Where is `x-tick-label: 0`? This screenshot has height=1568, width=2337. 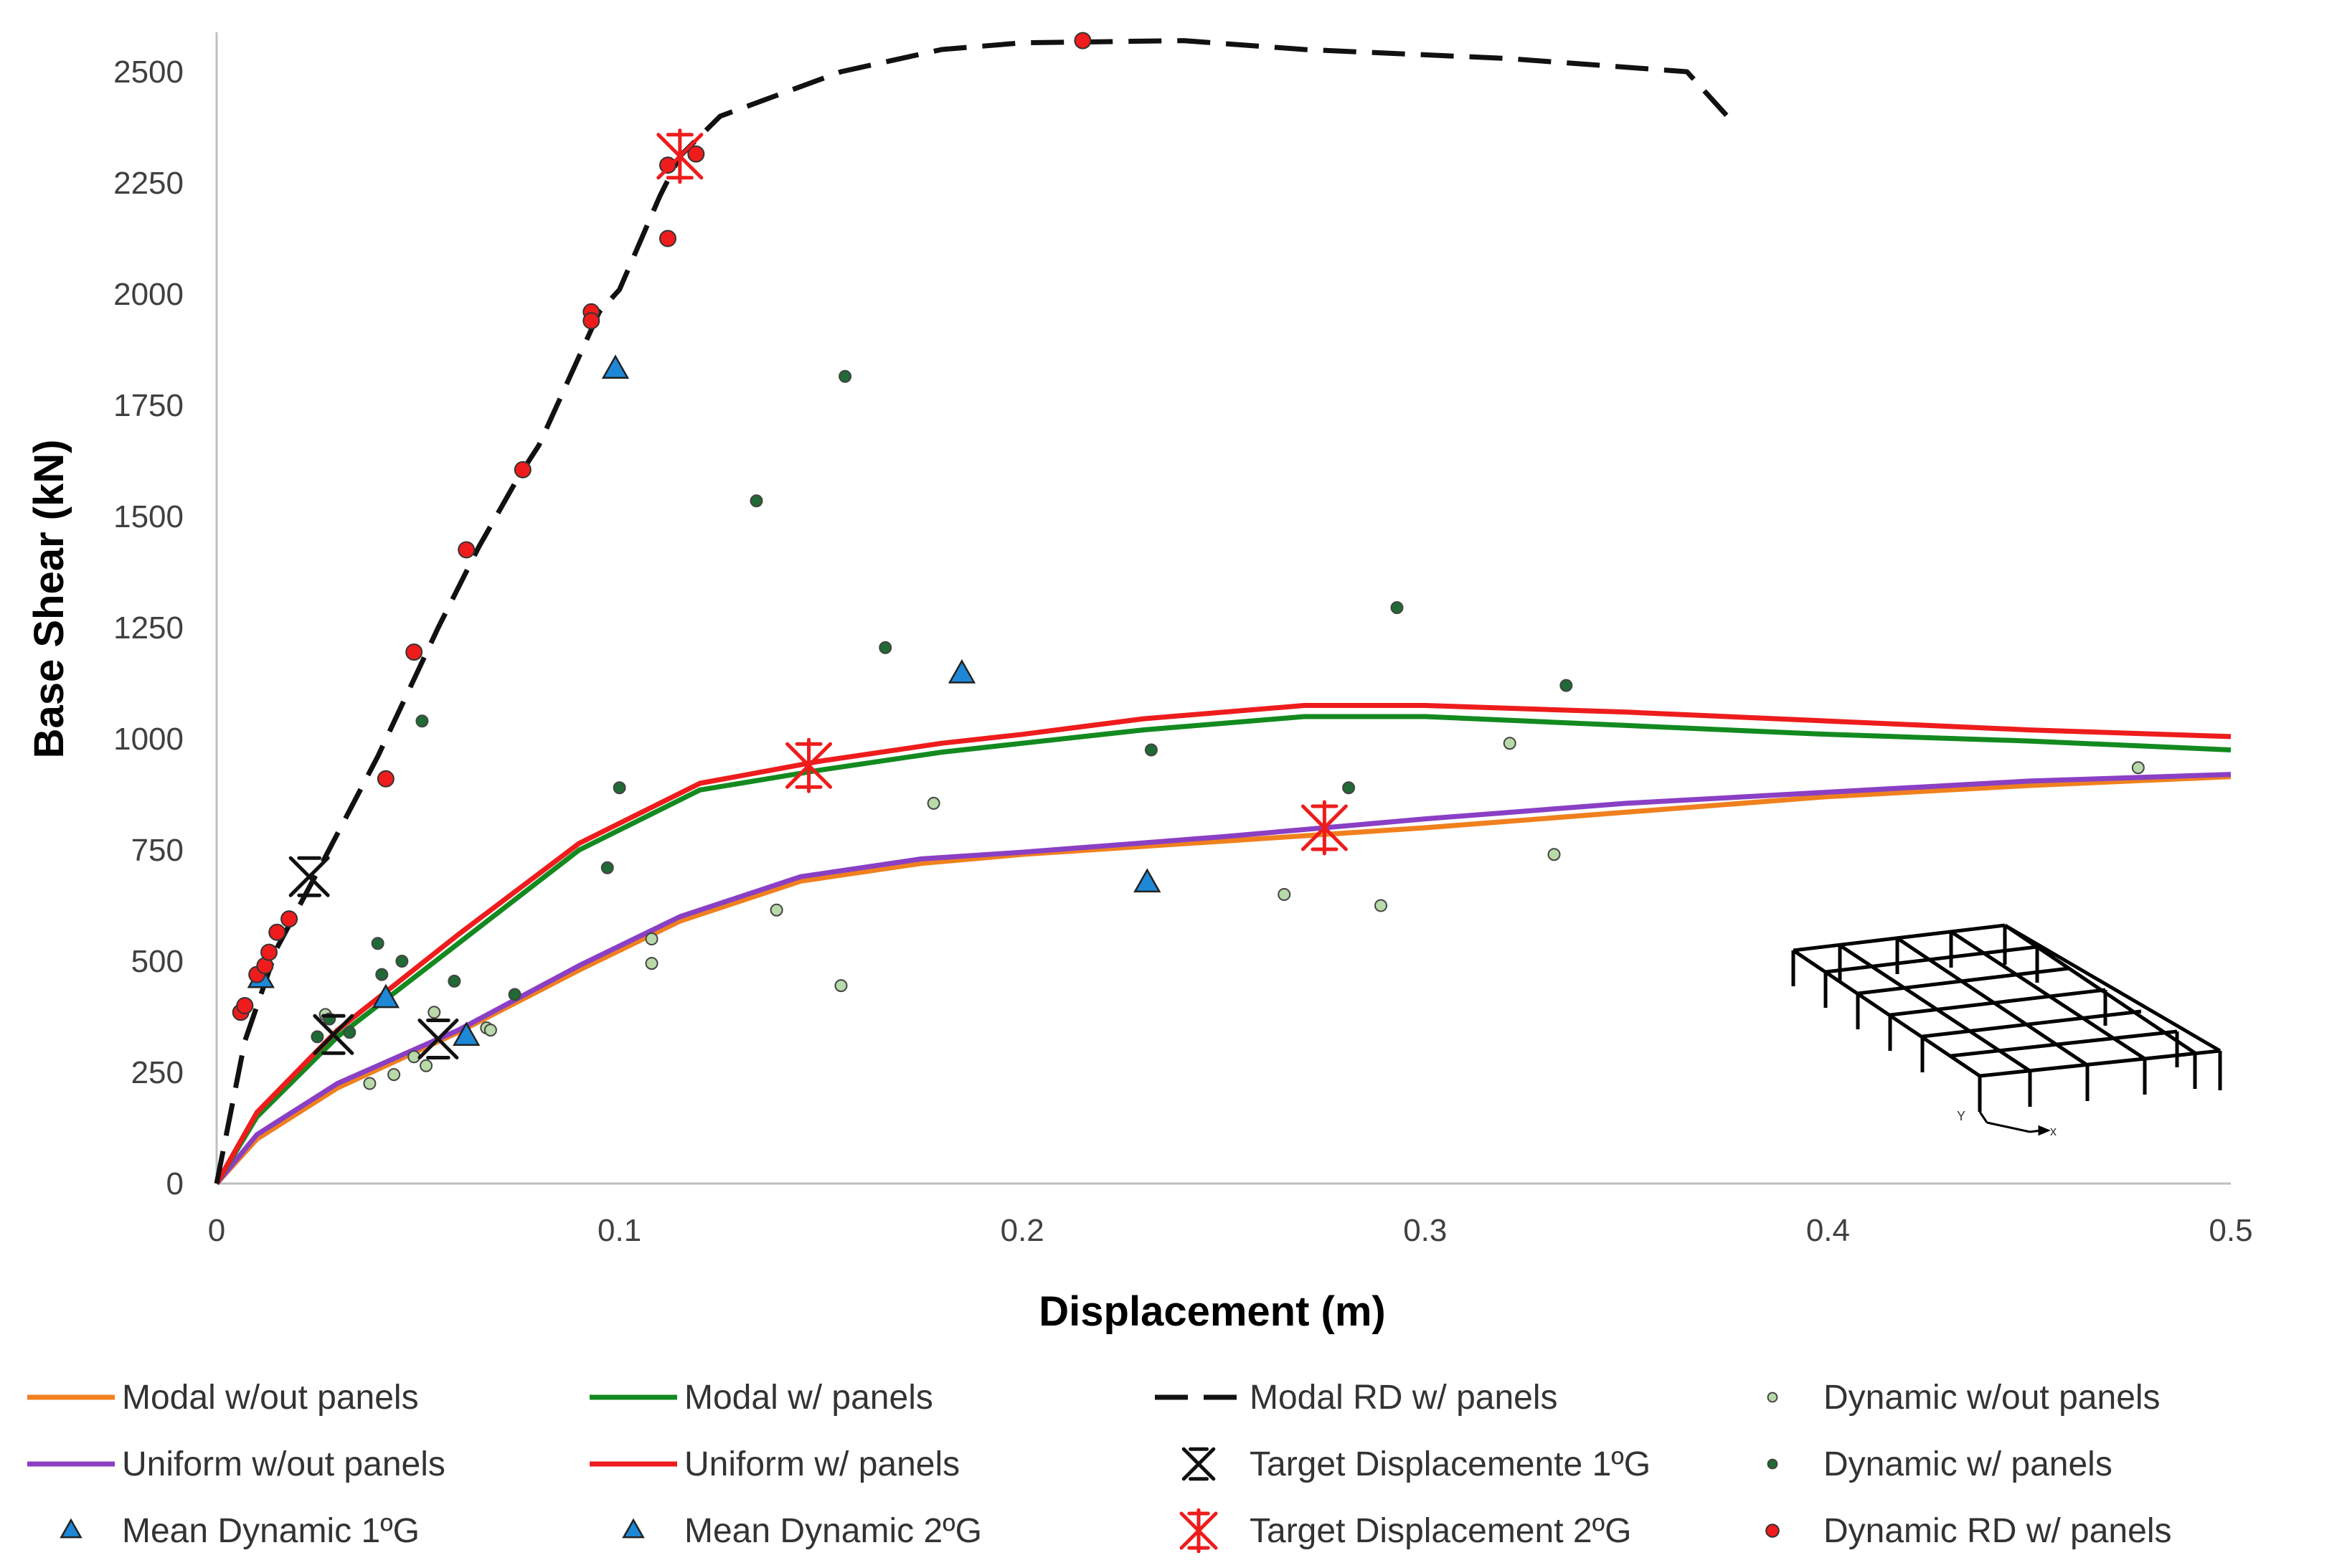 x-tick-label: 0 is located at coordinates (216, 1231).